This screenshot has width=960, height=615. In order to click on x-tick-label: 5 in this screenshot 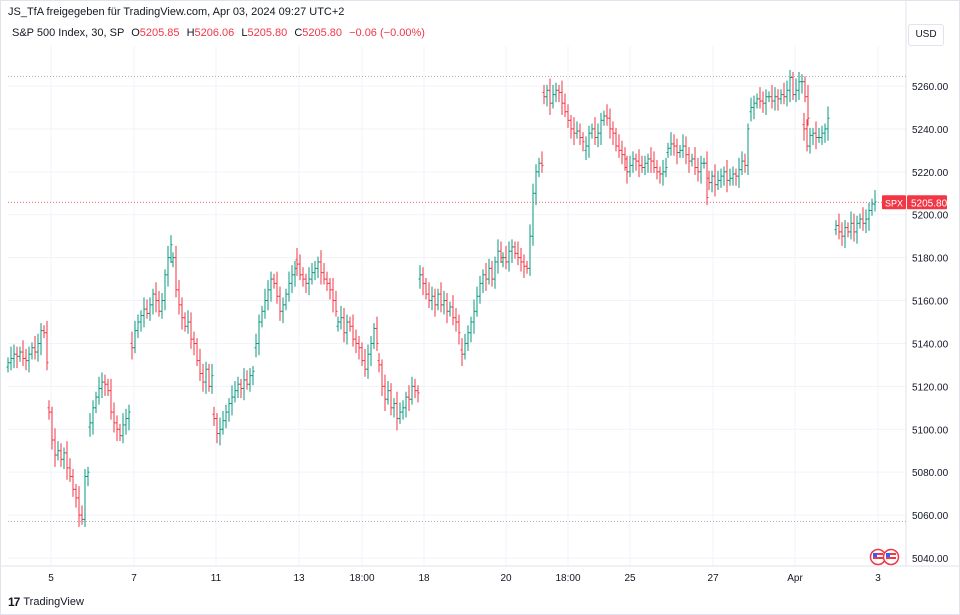, I will do `click(51, 578)`.